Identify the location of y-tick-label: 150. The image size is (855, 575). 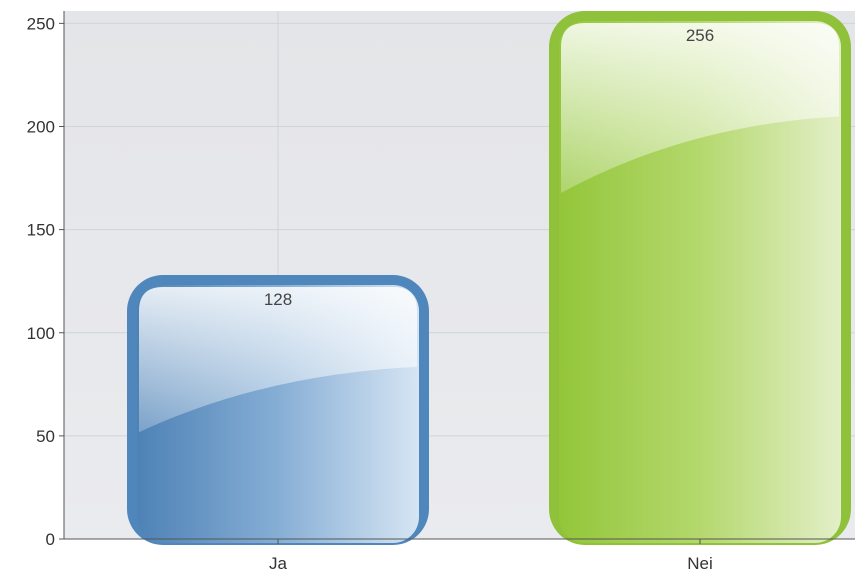
(41, 230).